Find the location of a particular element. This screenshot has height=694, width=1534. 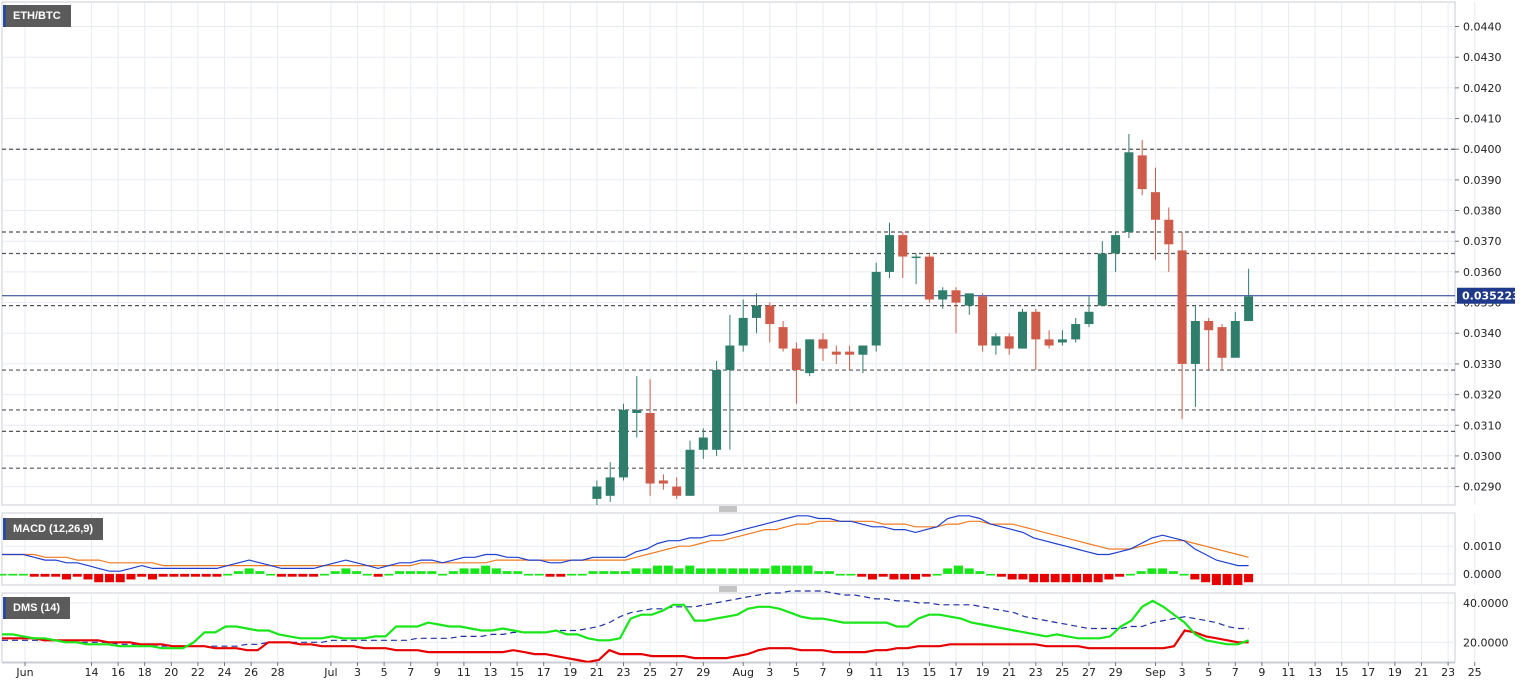

dms-pane-label: DMS (14) is located at coordinates (37, 608).